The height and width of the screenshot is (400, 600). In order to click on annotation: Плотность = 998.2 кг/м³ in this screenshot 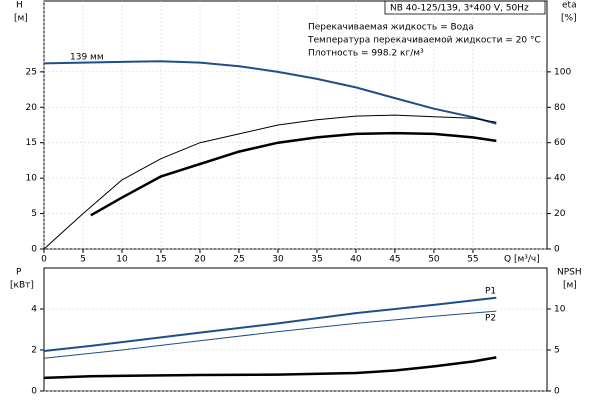, I will do `click(366, 54)`.